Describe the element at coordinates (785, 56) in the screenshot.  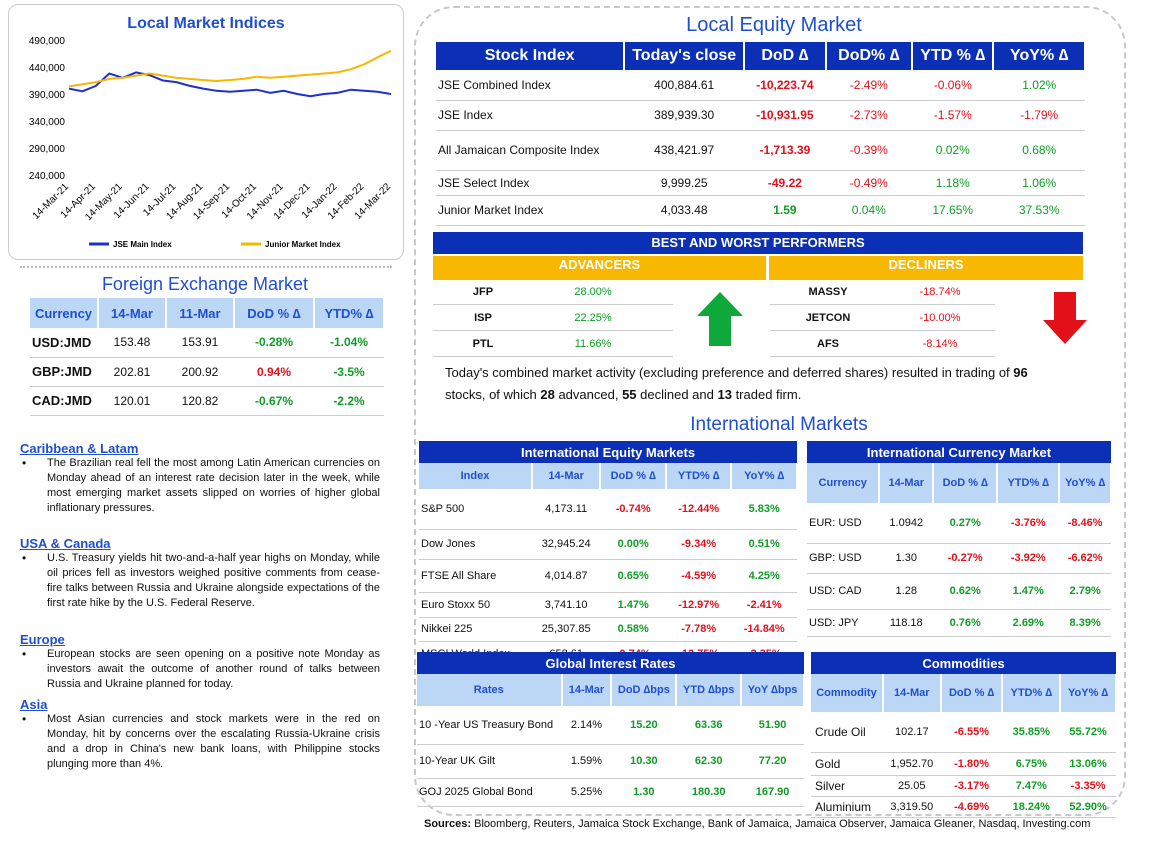
I see `equity-header: DoD ∆` at that location.